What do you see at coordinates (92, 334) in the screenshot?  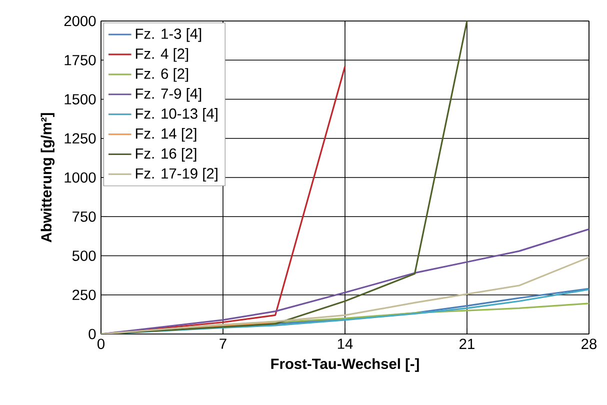 I see `y-tick-label: 0` at bounding box center [92, 334].